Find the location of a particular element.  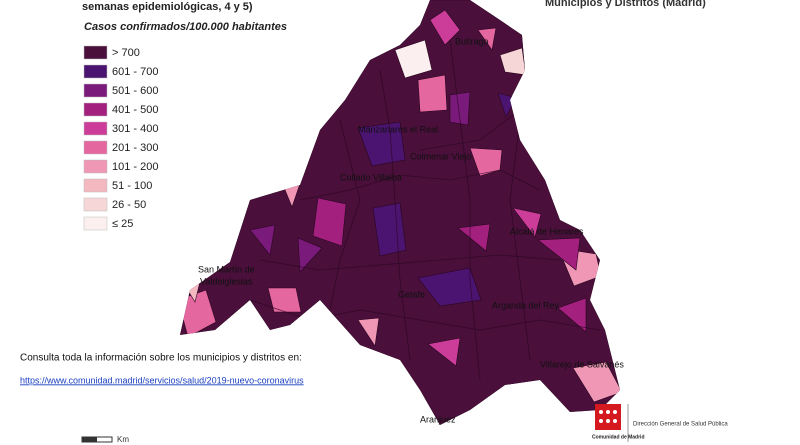

legend-label: 51 - 100 is located at coordinates (132, 186).